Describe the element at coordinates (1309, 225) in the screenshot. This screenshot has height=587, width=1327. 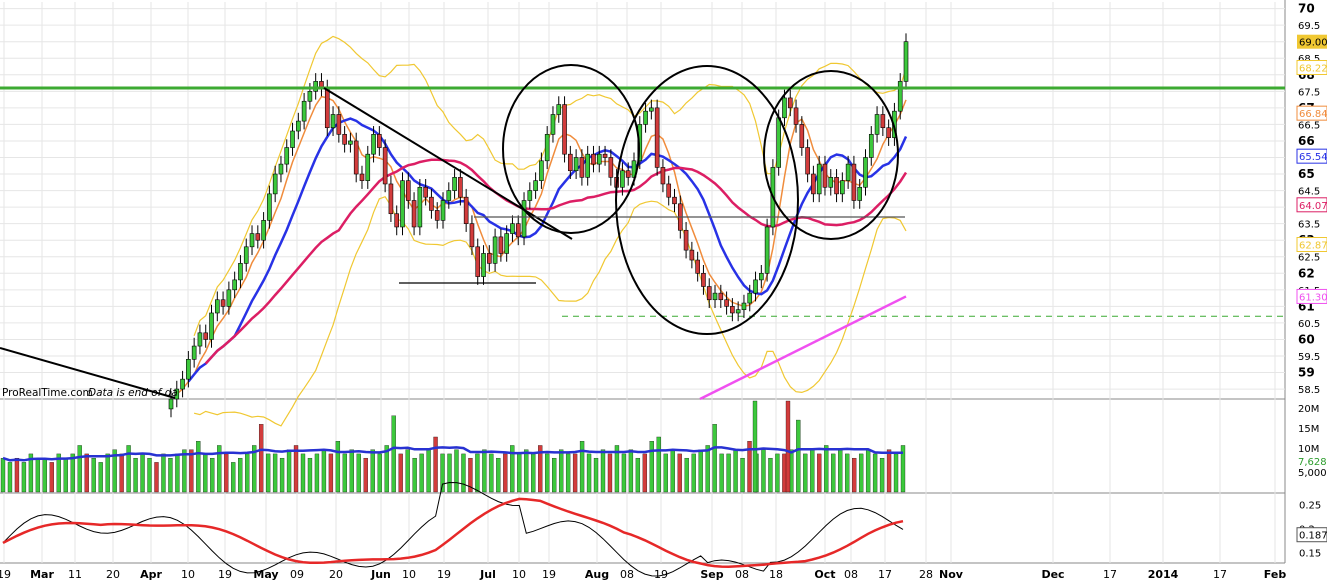
I see `y-tick-label: 63.5` at that location.